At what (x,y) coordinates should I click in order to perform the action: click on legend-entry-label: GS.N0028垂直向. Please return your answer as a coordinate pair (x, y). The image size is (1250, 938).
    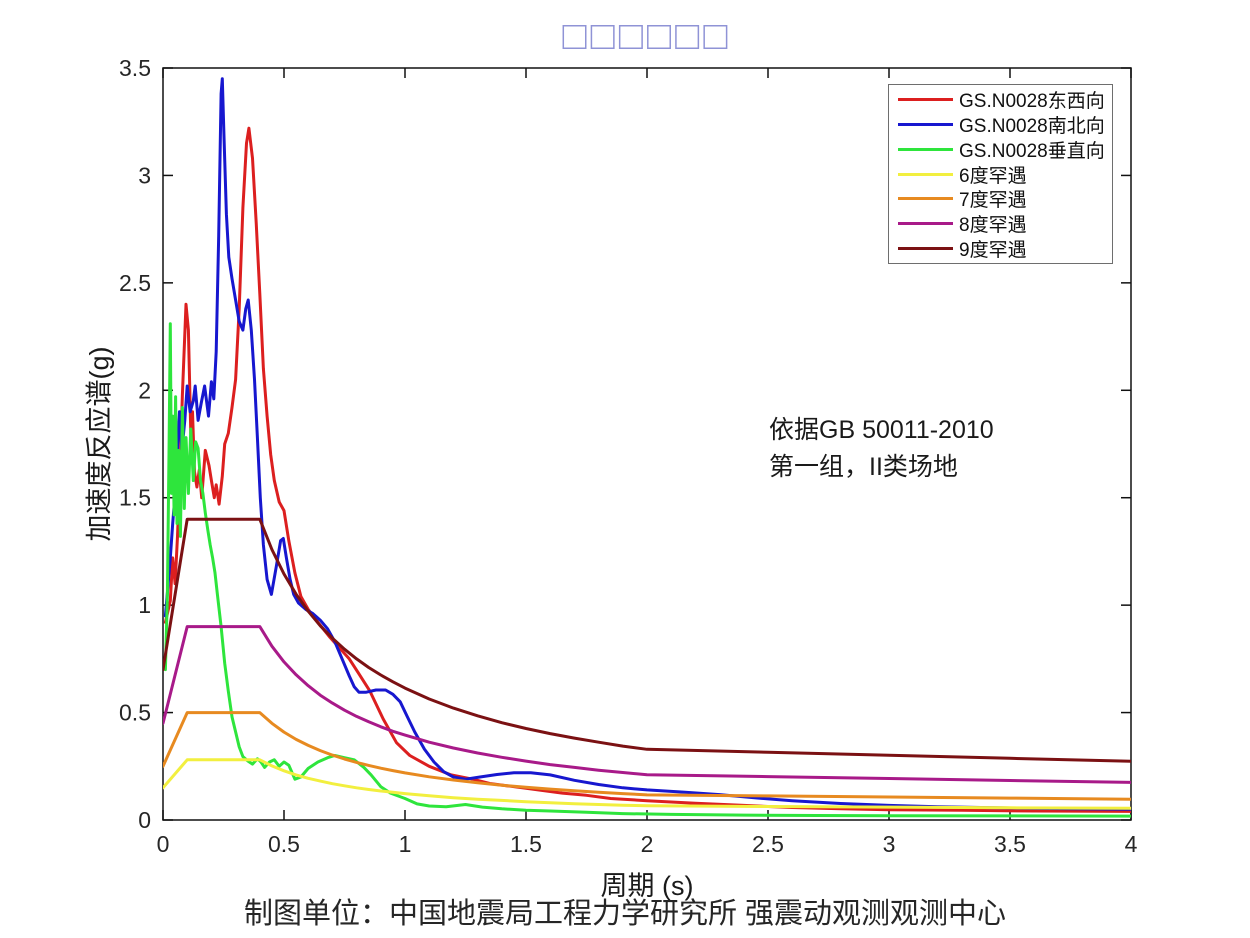
    Looking at the image, I should click on (1032, 151).